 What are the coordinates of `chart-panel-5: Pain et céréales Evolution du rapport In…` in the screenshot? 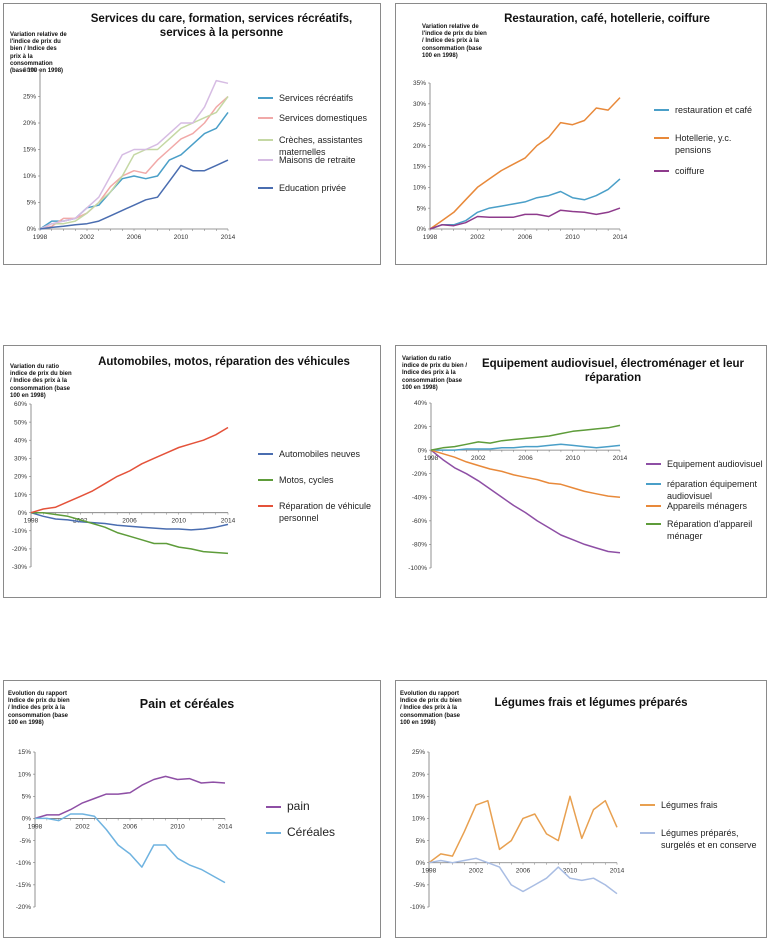 It's located at (192, 809).